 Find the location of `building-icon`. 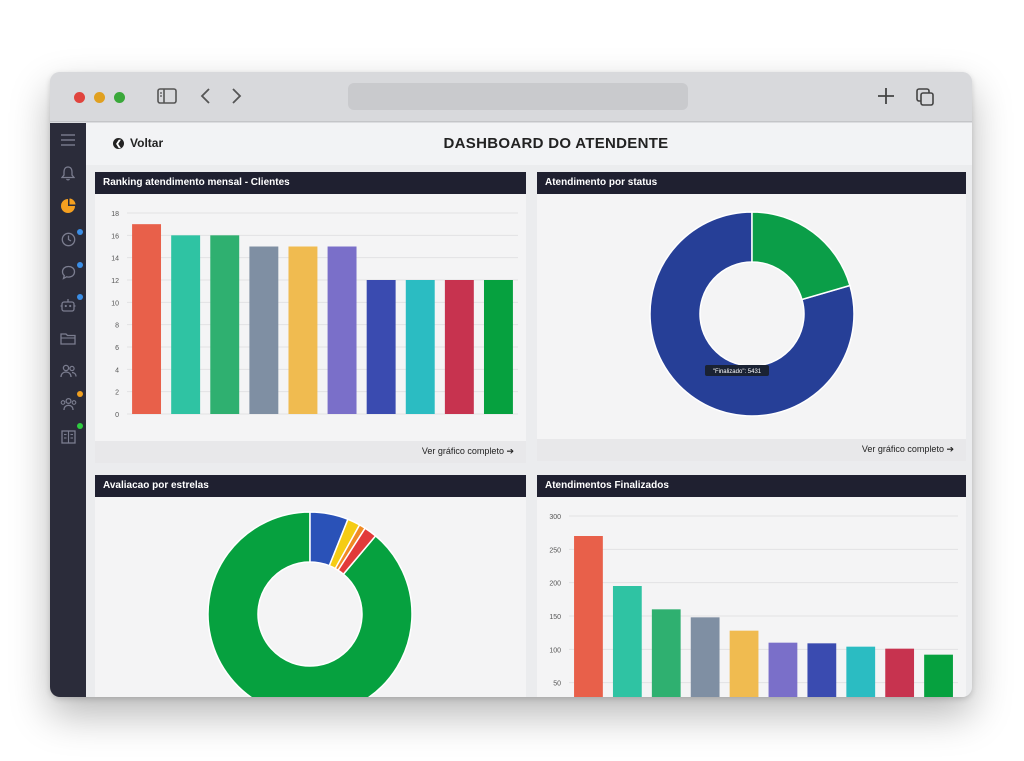

building-icon is located at coordinates (68, 437).